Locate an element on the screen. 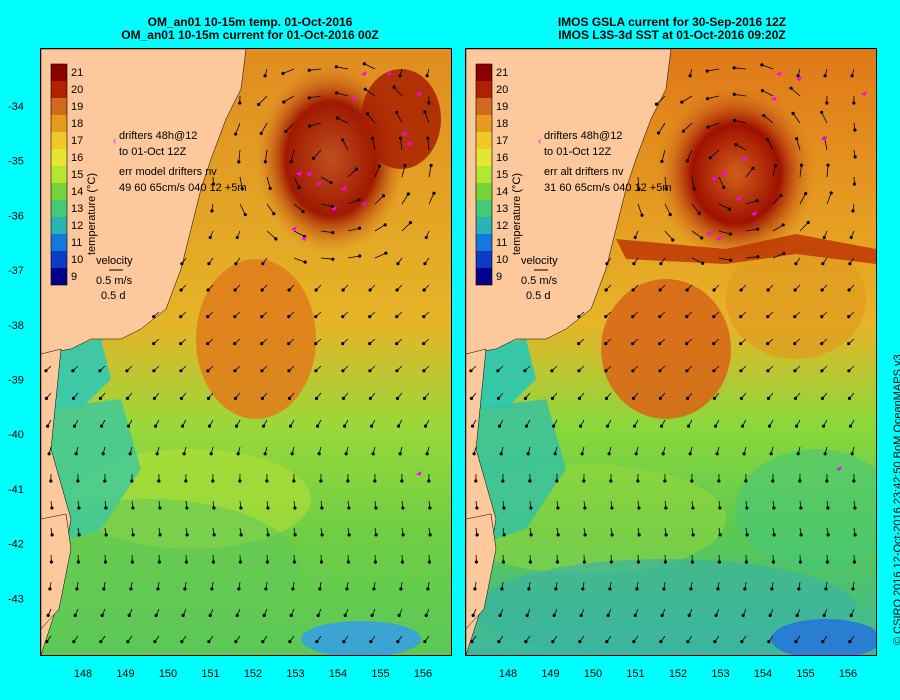 The width and height of the screenshot is (900, 700). left-land-mainland is located at coordinates (144, 202).